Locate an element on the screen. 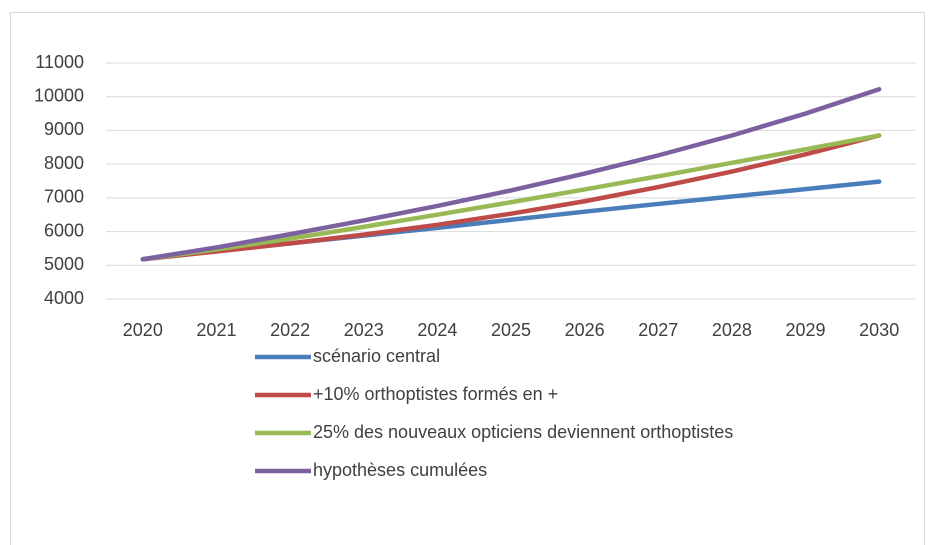 The height and width of the screenshot is (545, 933). x-tick-label: 2028 is located at coordinates (732, 330).